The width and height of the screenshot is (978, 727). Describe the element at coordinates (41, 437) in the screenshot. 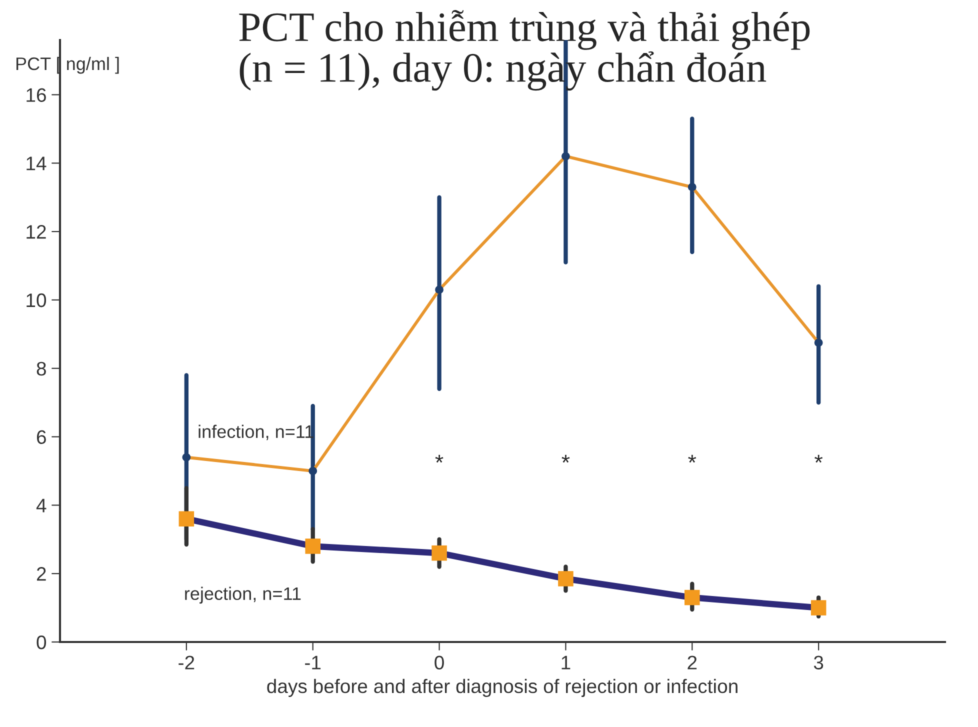

I see `y-tick-label: 6` at that location.